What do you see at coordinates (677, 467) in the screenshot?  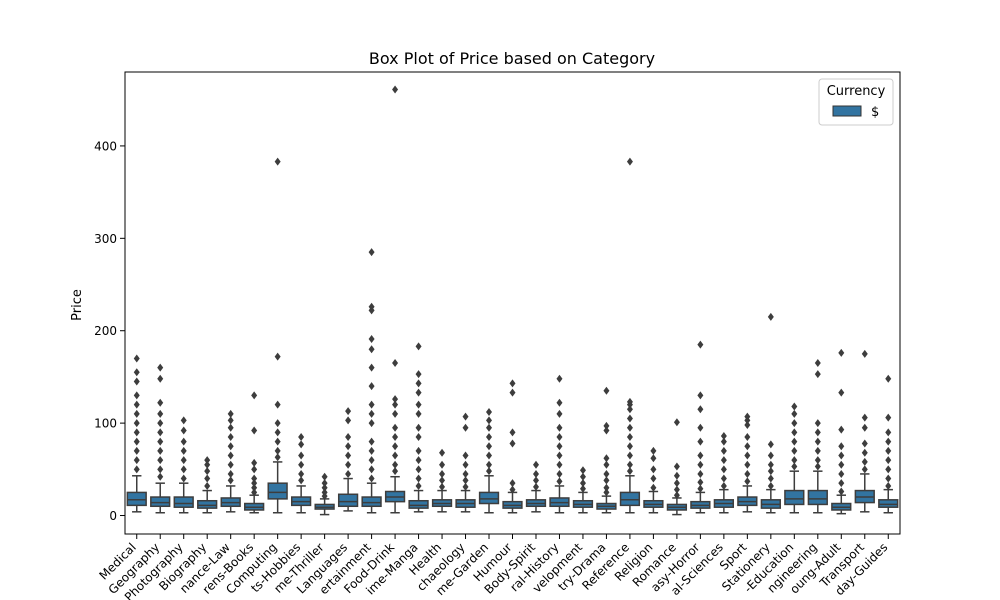 I see `box-romance` at bounding box center [677, 467].